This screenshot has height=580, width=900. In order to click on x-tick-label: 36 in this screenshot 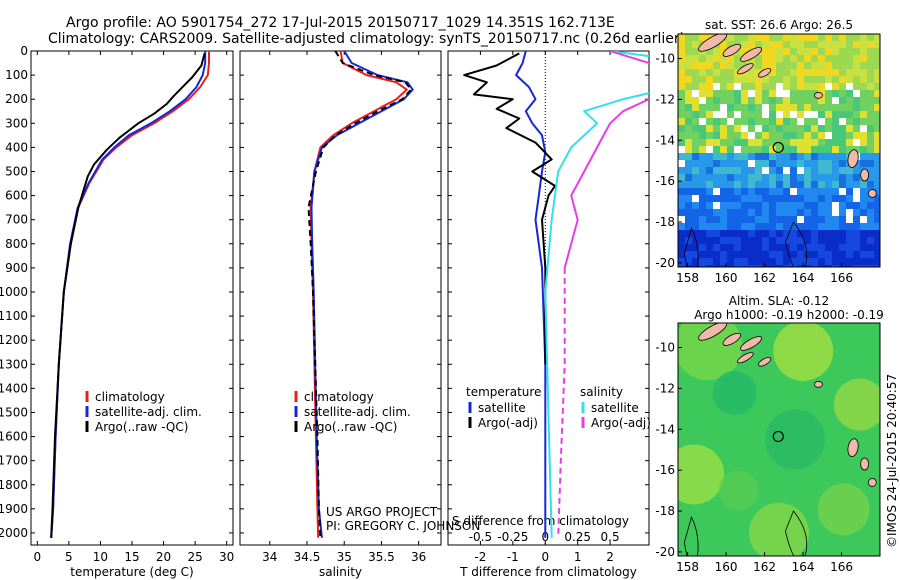, I will do `click(418, 557)`.